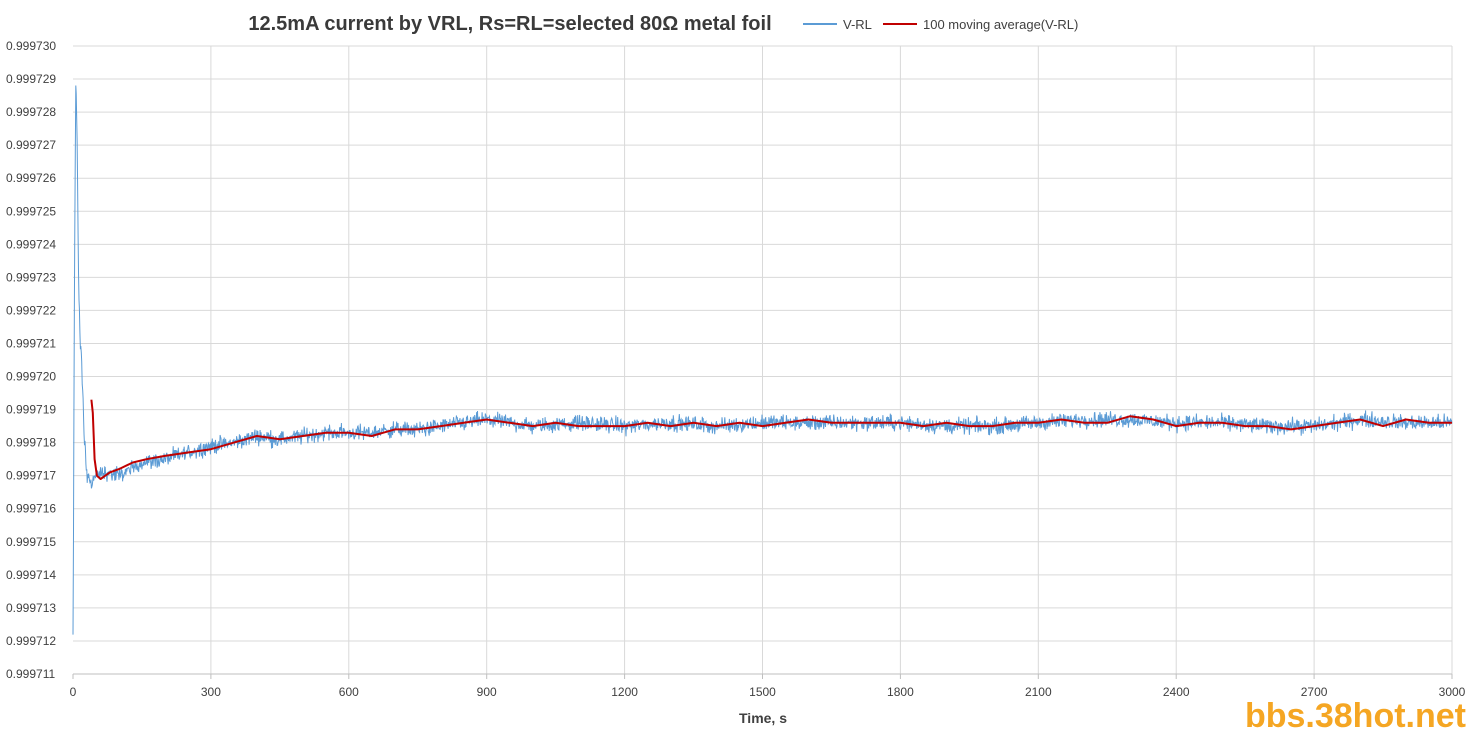 This screenshot has height=737, width=1473. I want to click on y-tick-label: 0.999725, so click(31, 211).